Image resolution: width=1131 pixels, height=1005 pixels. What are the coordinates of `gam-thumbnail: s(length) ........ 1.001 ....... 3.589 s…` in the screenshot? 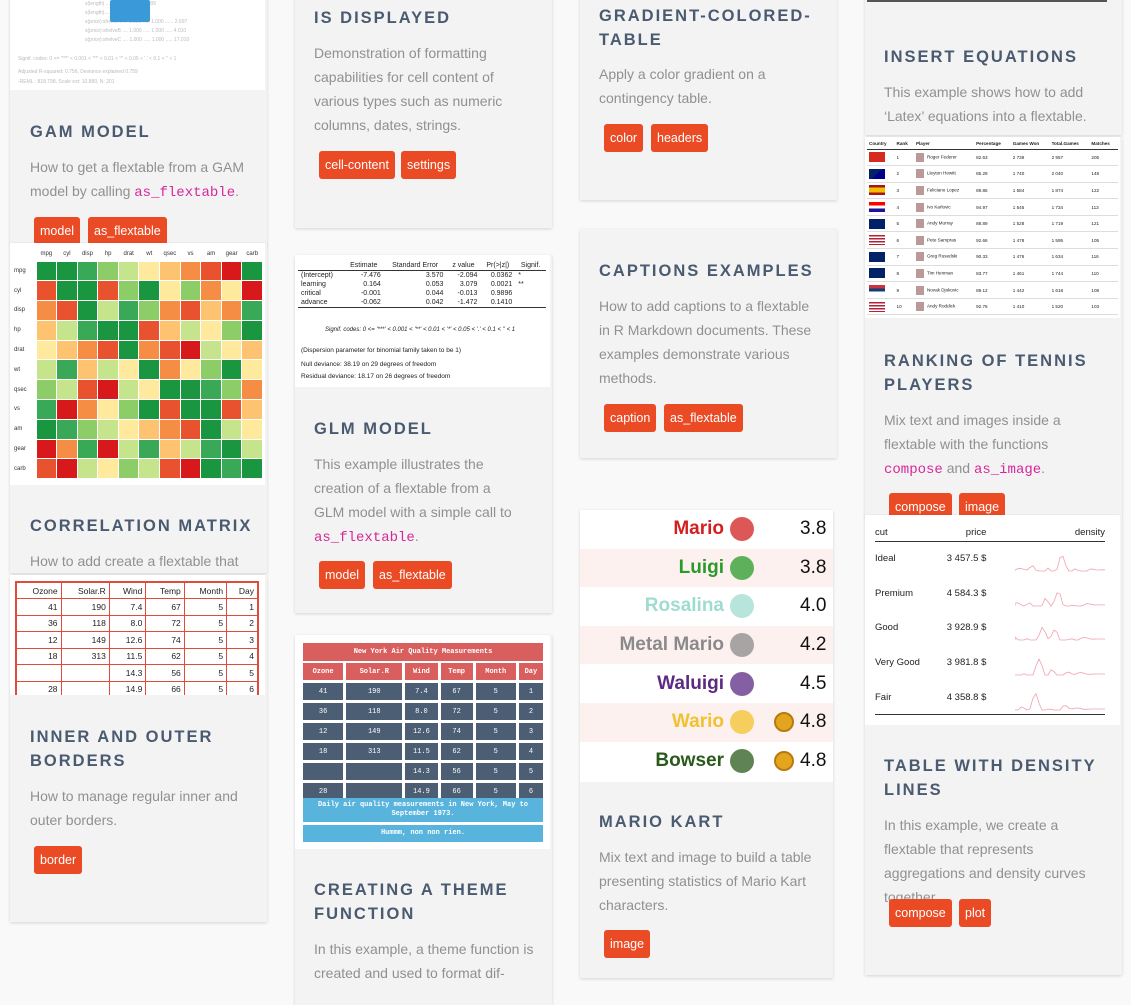 It's located at (137, 45).